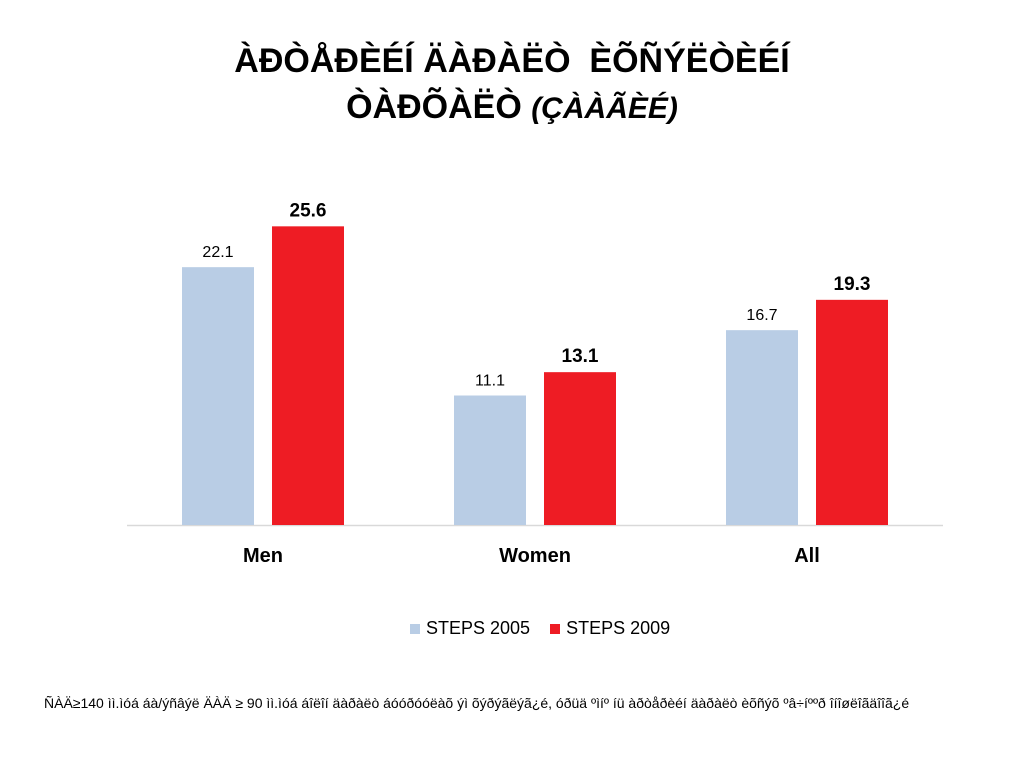  What do you see at coordinates (308, 376) in the screenshot?
I see `bar-men-steps-2009` at bounding box center [308, 376].